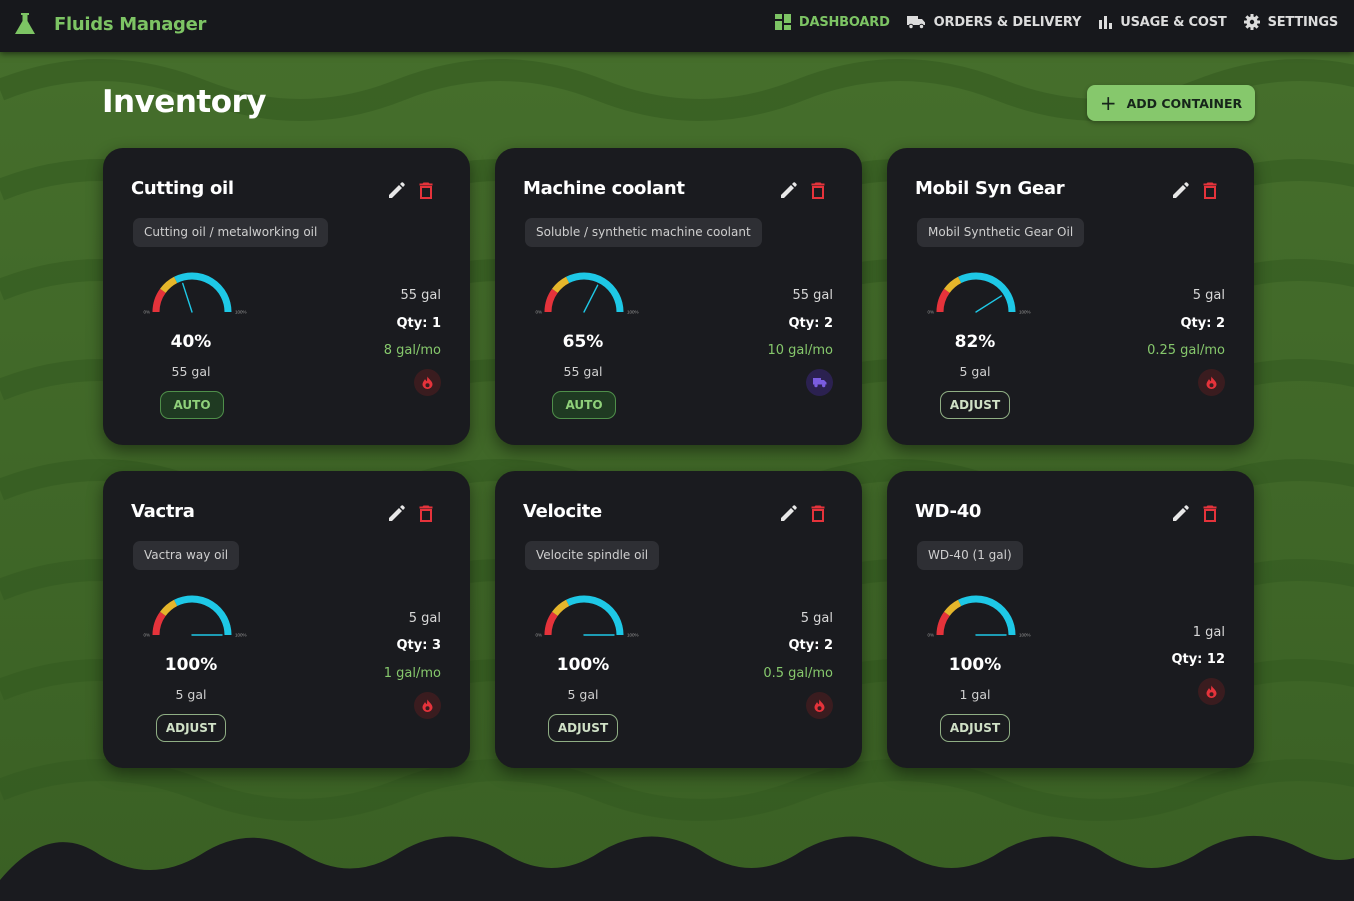 This screenshot has height=901, width=1354. Describe the element at coordinates (1106, 22) in the screenshot. I see `bar-chart-icon` at that location.